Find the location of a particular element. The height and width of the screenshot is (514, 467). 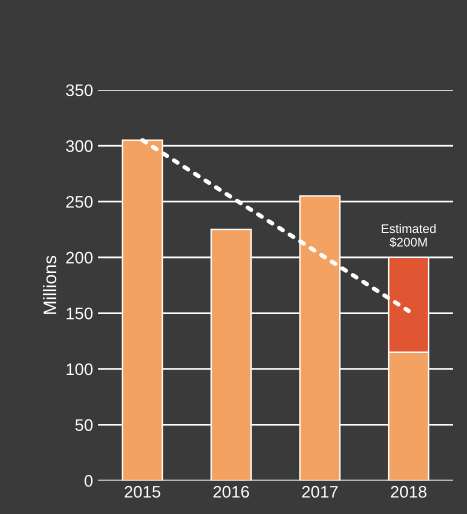

y-tick-label: 300 is located at coordinates (79, 146).